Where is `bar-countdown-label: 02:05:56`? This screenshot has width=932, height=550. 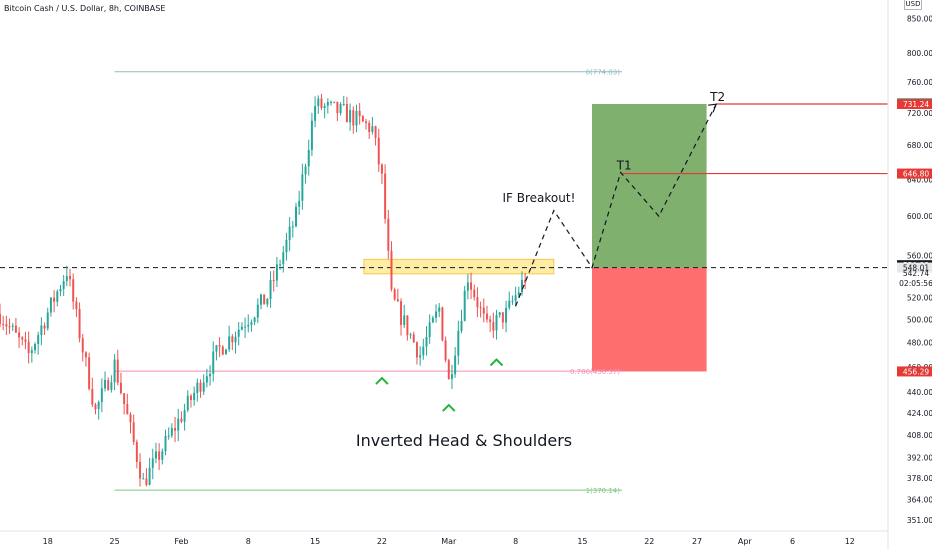
bar-countdown-label: 02:05:56 is located at coordinates (915, 283).